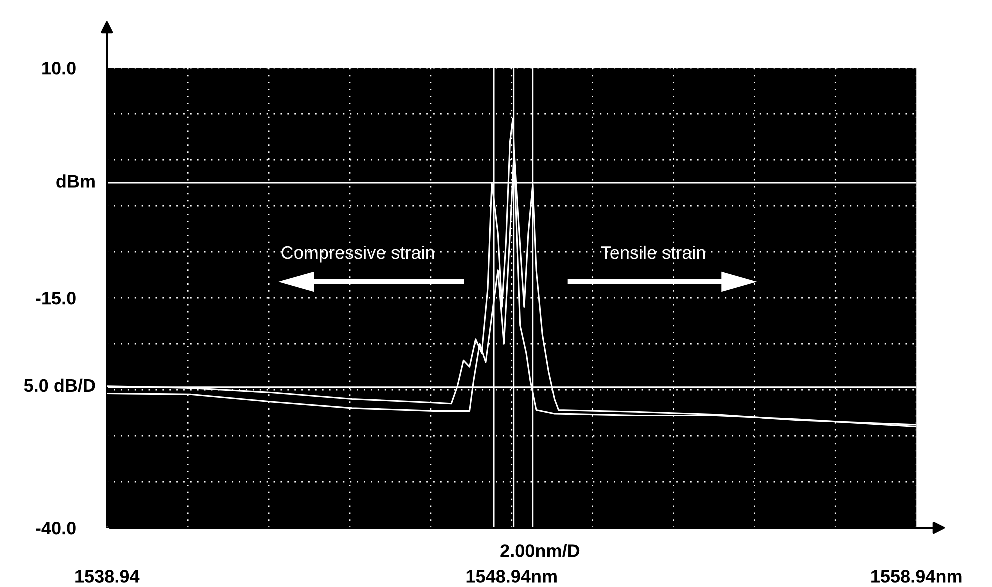  Describe the element at coordinates (540, 551) in the screenshot. I see `text: 2.00nm/D` at that location.